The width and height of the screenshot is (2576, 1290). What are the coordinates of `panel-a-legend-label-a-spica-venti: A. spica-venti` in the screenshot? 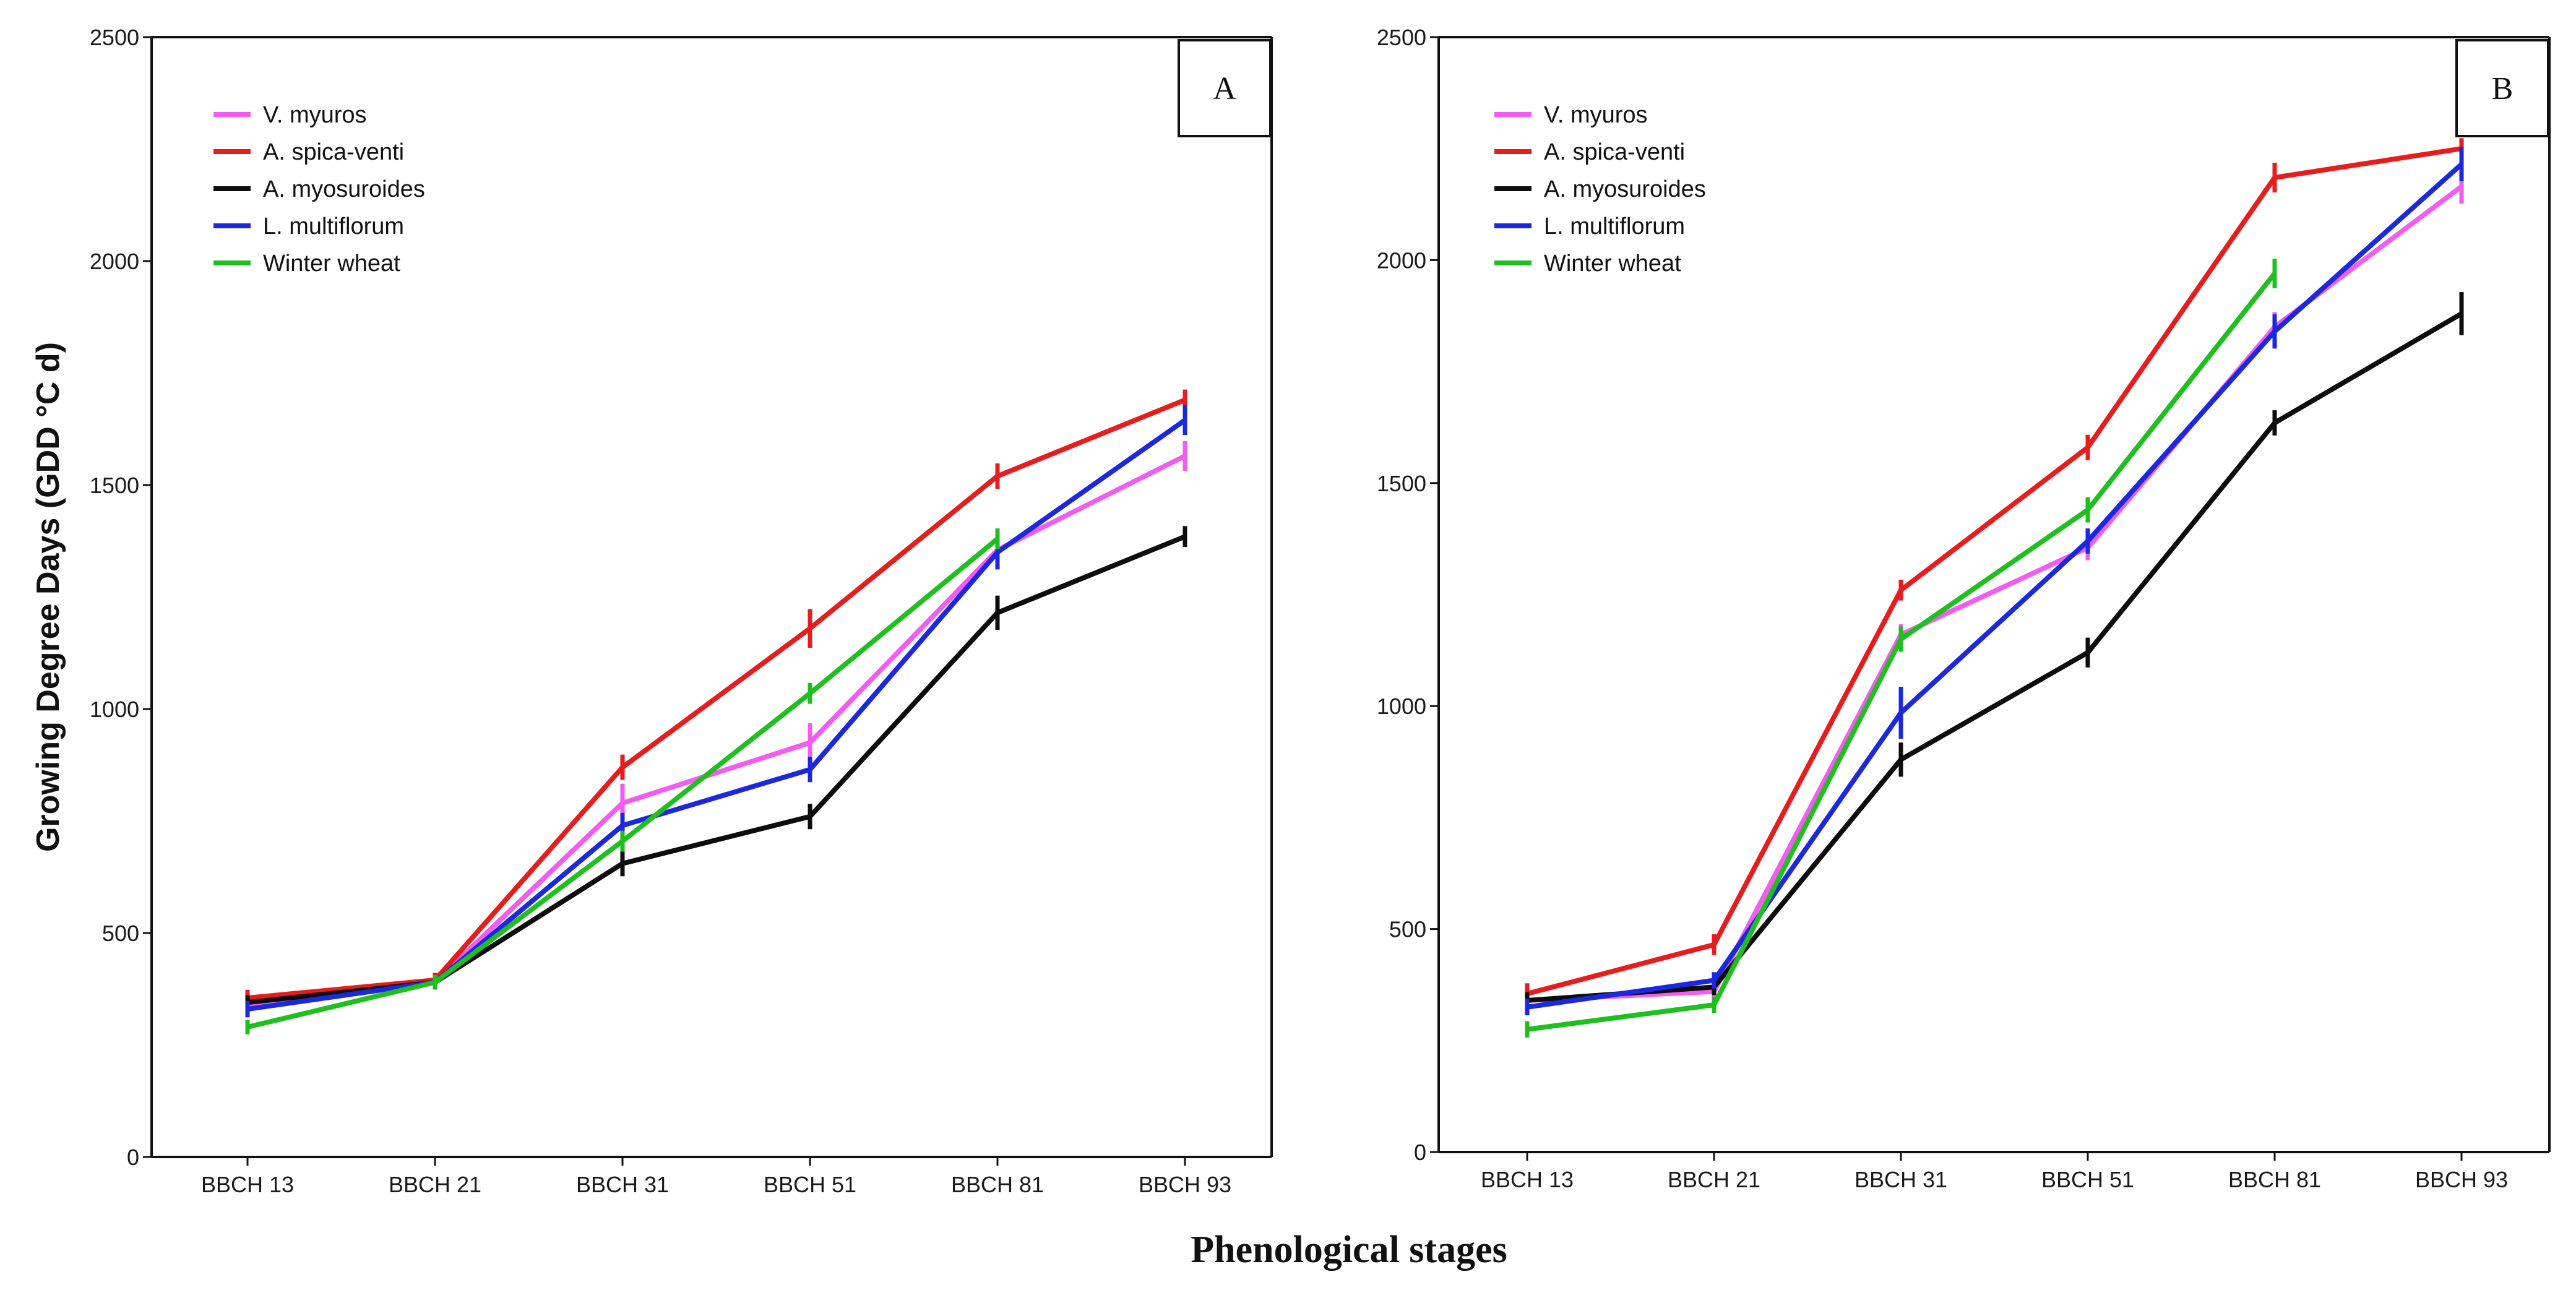 It's located at (333, 152).